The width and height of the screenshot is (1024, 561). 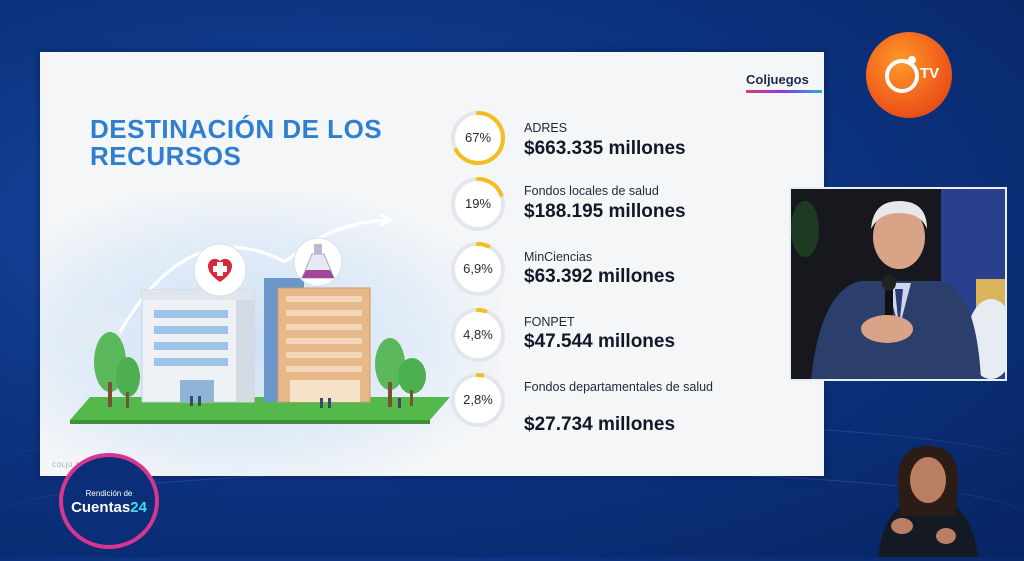 I want to click on event-logo-top: Rendición de, so click(x=109, y=493).